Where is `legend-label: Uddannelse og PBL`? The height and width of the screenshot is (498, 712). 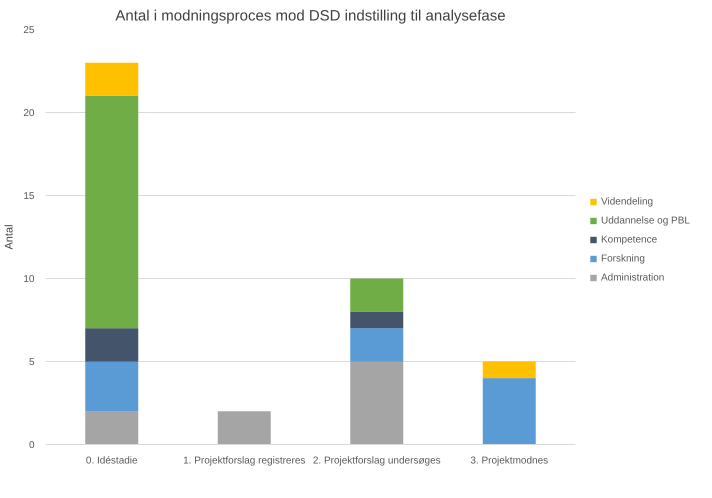 legend-label: Uddannelse og PBL is located at coordinates (645, 220).